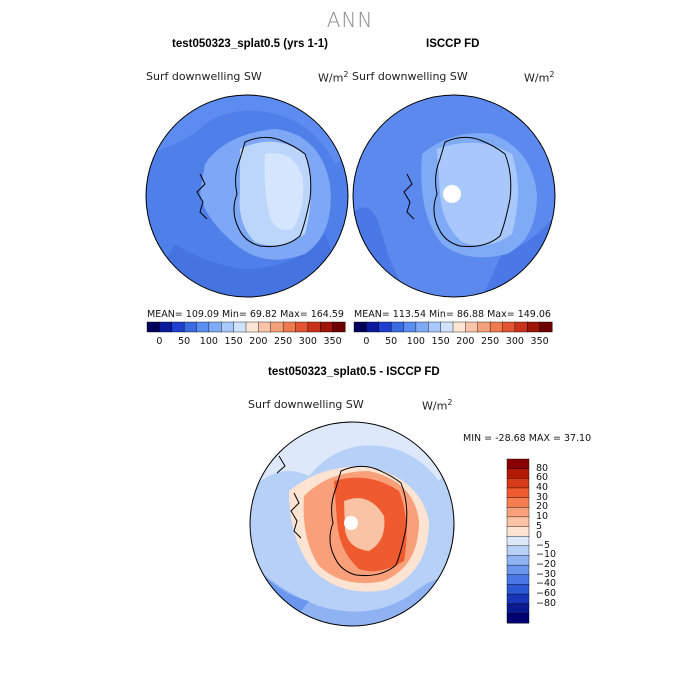 The image size is (700, 700). What do you see at coordinates (514, 341) in the screenshot?
I see `panel2-colorbar-tick-label: 300` at bounding box center [514, 341].